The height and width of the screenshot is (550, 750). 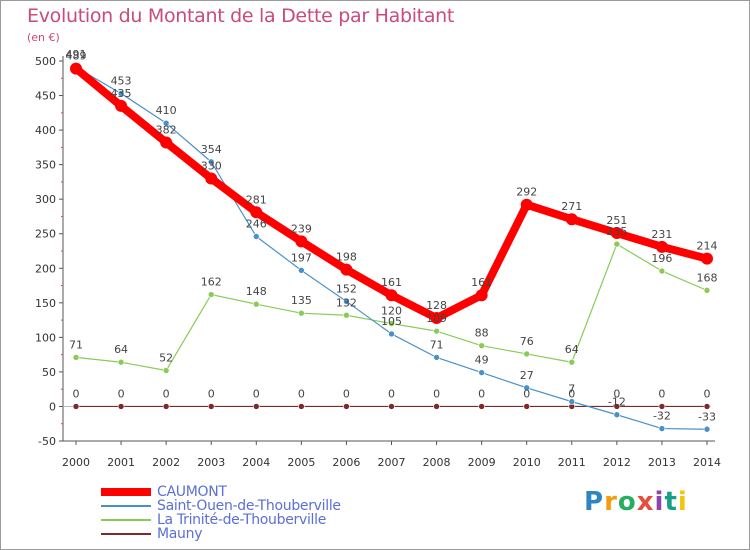 What do you see at coordinates (256, 291) in the screenshot?
I see `data-label: 148` at bounding box center [256, 291].